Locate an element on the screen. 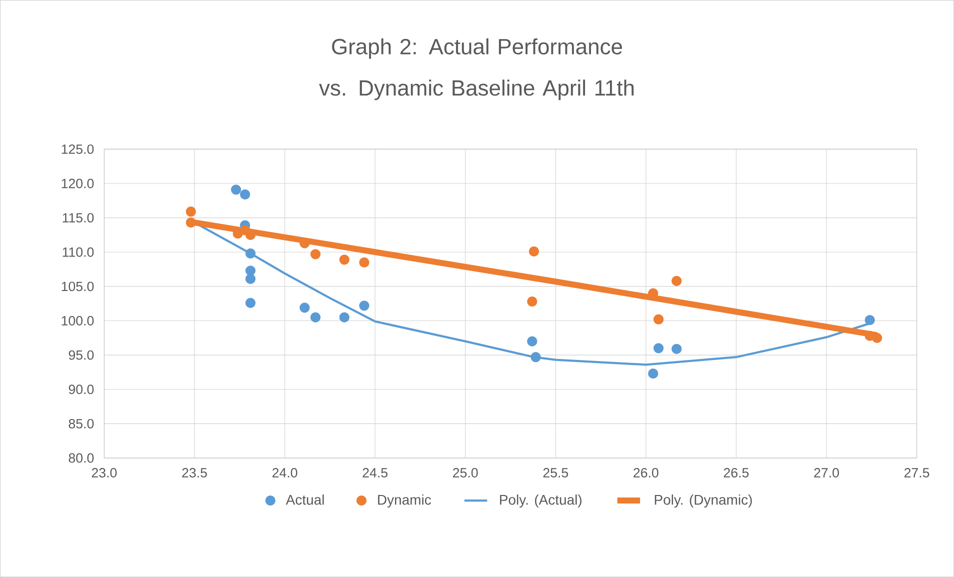  y-tick-label: 125.0 is located at coordinates (78, 149).